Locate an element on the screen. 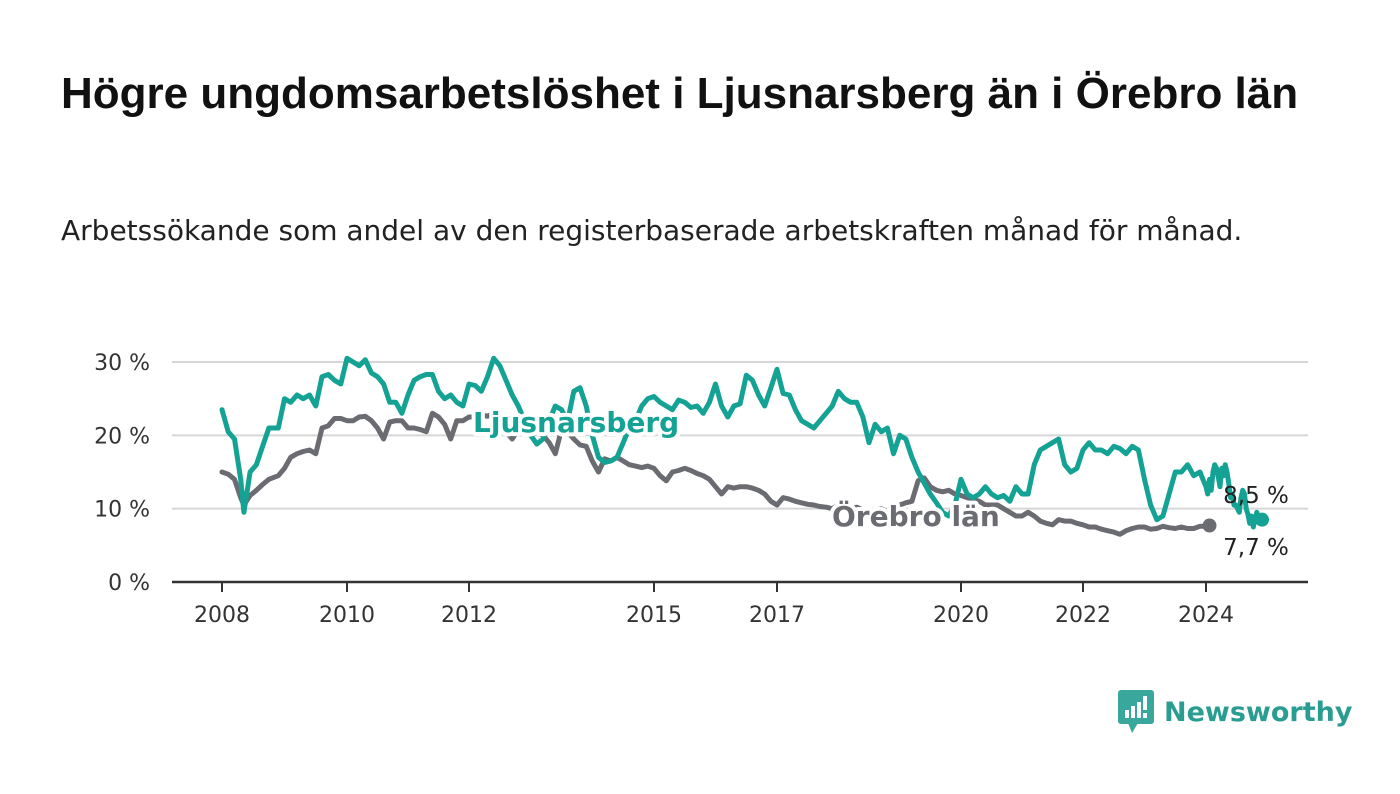 The width and height of the screenshot is (1400, 794). x-tick-label: 2015 is located at coordinates (654, 615).